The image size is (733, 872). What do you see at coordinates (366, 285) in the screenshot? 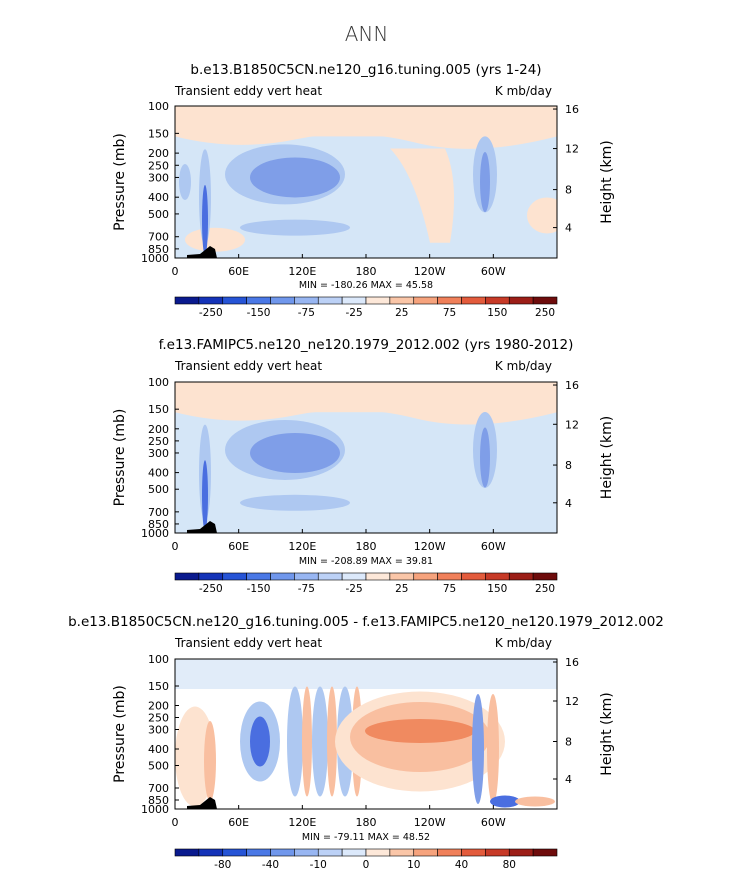
I see `min-max-stats: MIN = -180.26 MAX = 45.58` at bounding box center [366, 285].